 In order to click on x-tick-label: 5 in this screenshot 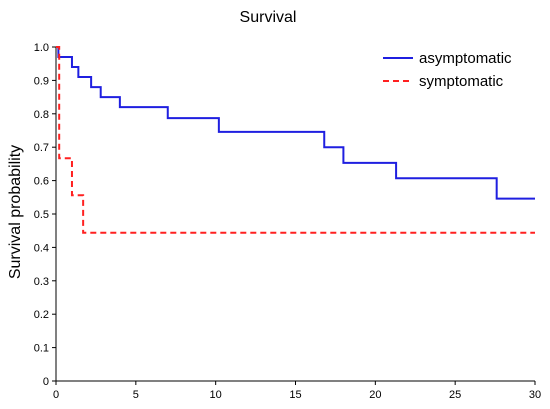, I will do `click(136, 395)`.